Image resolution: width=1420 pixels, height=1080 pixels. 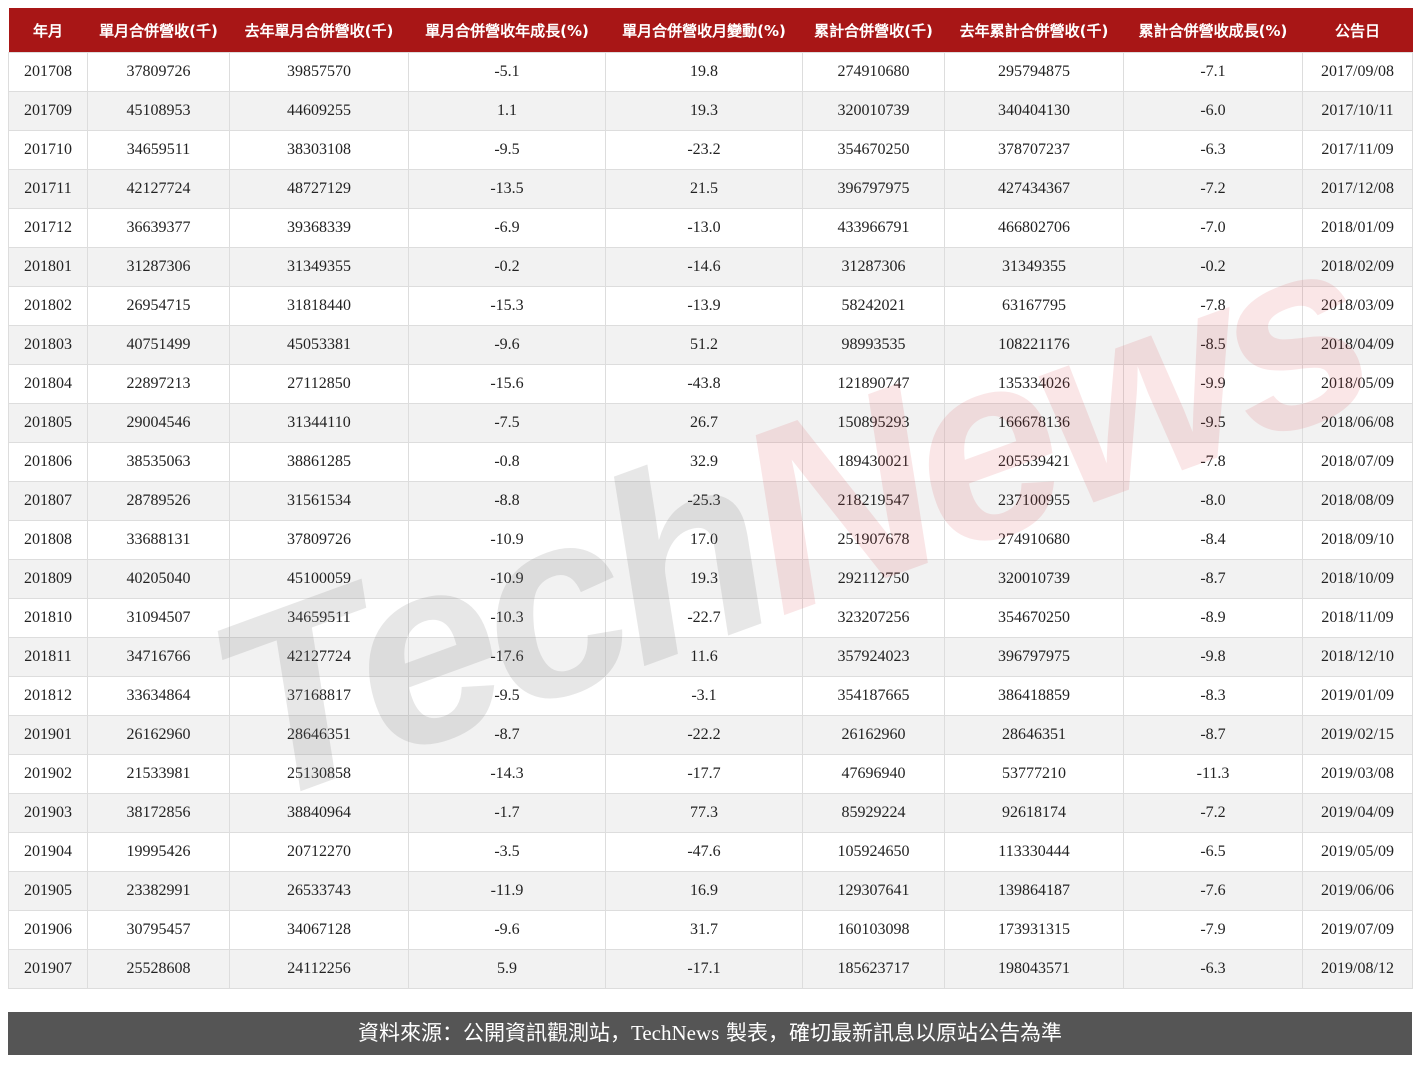 What do you see at coordinates (48, 30) in the screenshot?
I see `column-header: 年月` at bounding box center [48, 30].